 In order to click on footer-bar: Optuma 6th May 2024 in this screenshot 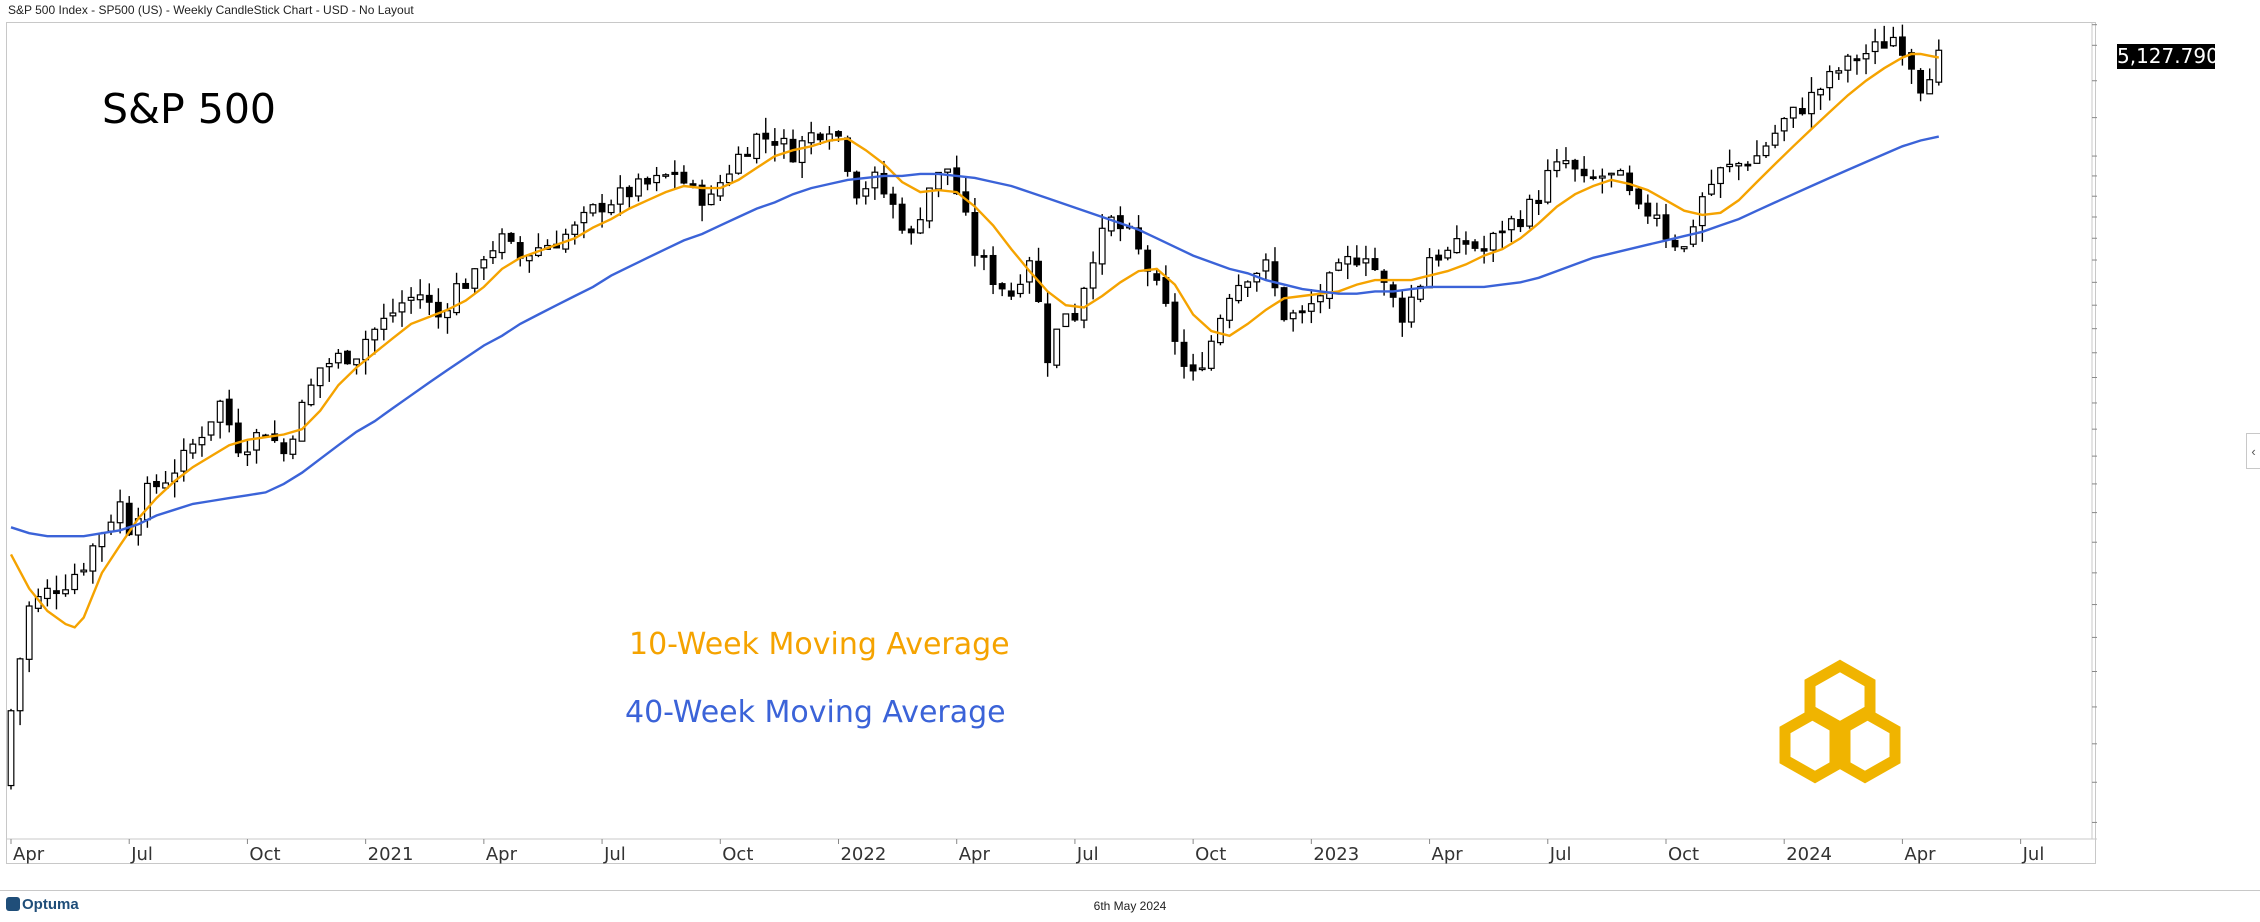, I will do `click(1130, 906)`.